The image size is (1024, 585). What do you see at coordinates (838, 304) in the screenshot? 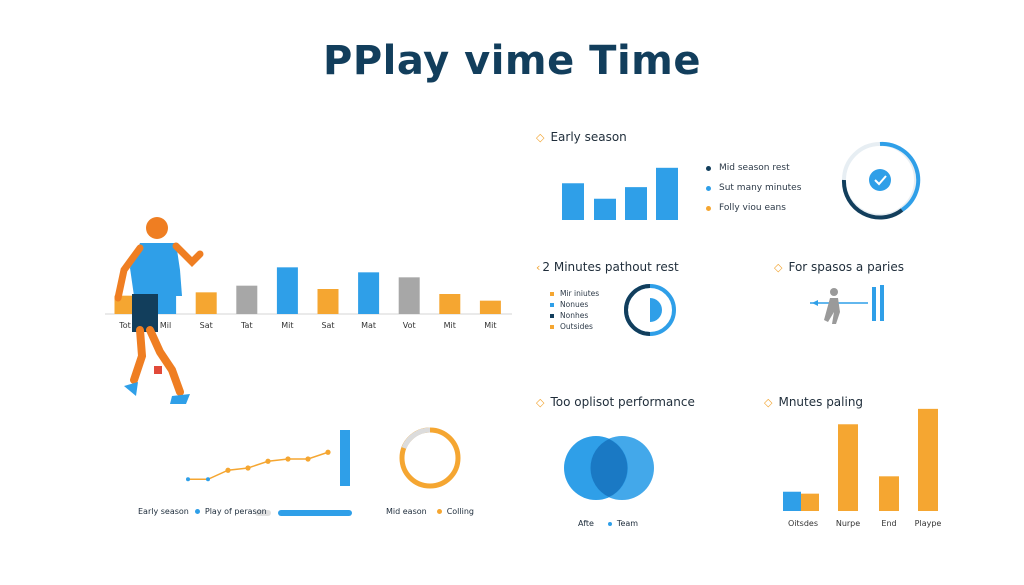
I see `for-spasos-pictogram` at bounding box center [838, 304].